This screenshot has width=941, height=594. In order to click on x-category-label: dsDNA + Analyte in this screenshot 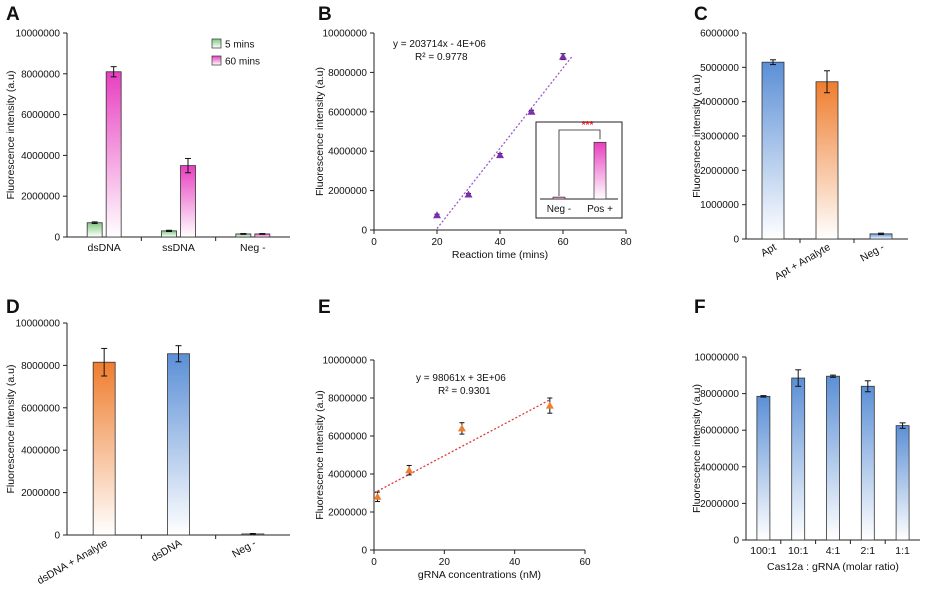, I will do `click(72, 562)`.